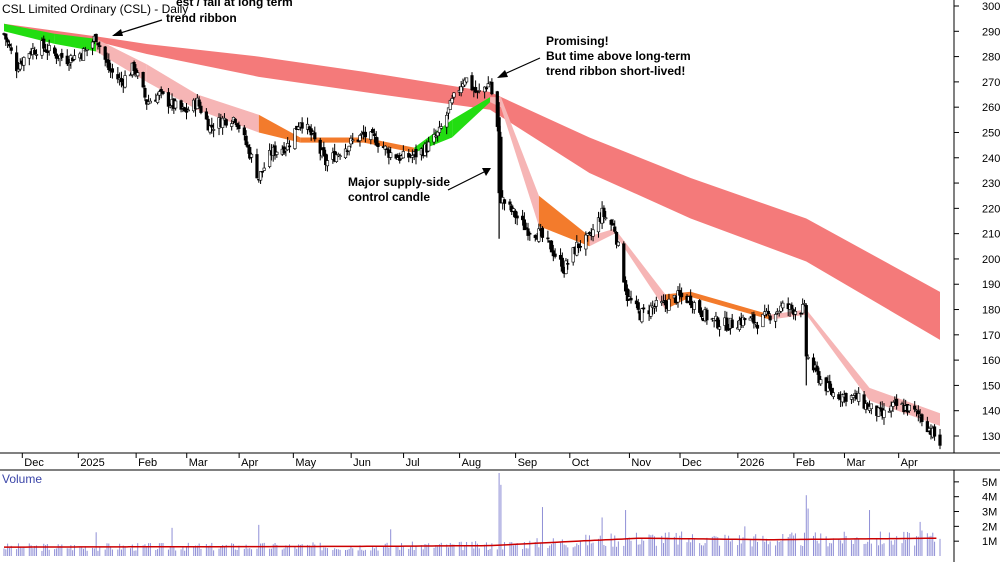  What do you see at coordinates (413, 463) in the screenshot?
I see `time-tick-label: Jul` at bounding box center [413, 463].